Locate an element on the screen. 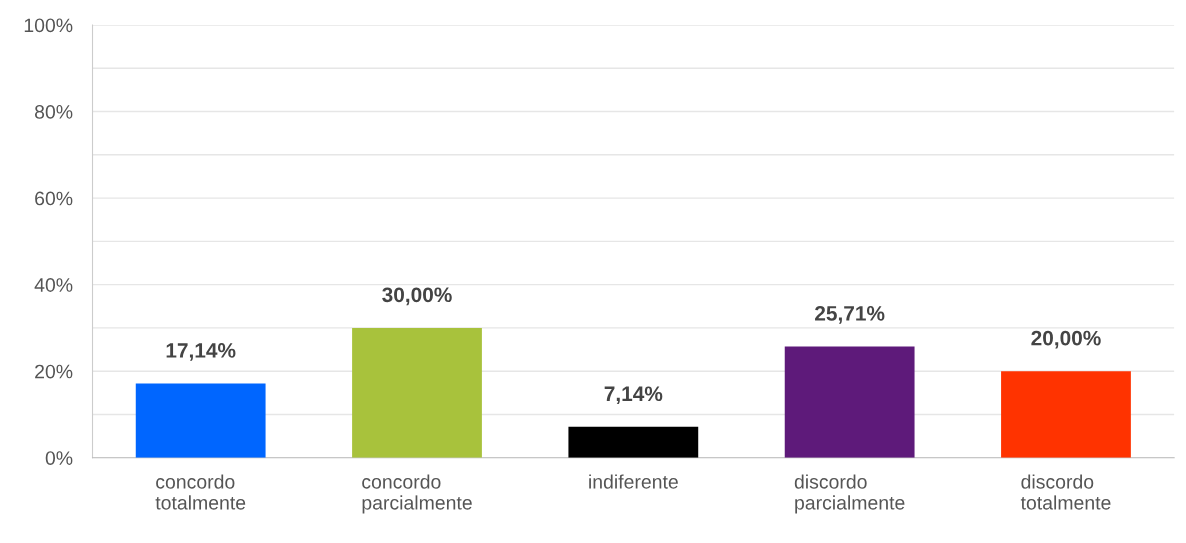 The width and height of the screenshot is (1186, 543). data-label: 30,00% is located at coordinates (417, 296).